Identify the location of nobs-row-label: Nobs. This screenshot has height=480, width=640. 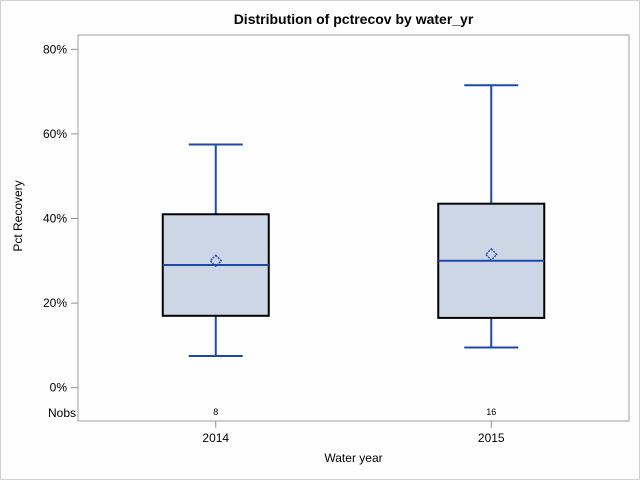
(62, 413).